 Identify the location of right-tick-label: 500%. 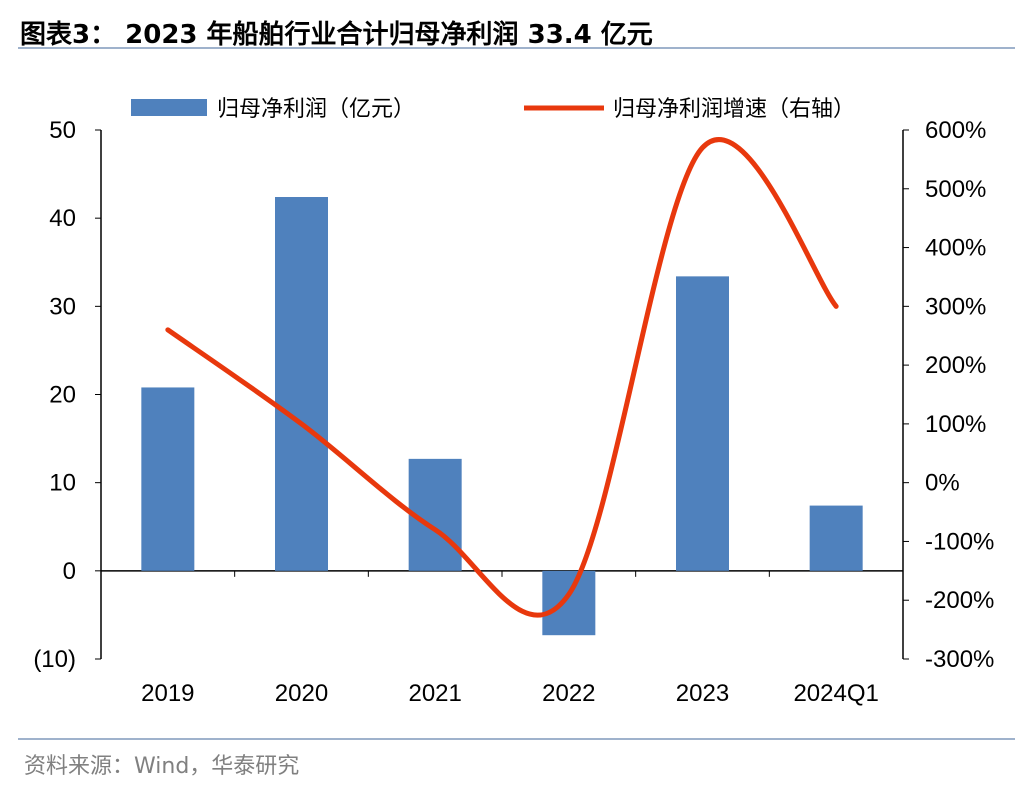
(955, 189).